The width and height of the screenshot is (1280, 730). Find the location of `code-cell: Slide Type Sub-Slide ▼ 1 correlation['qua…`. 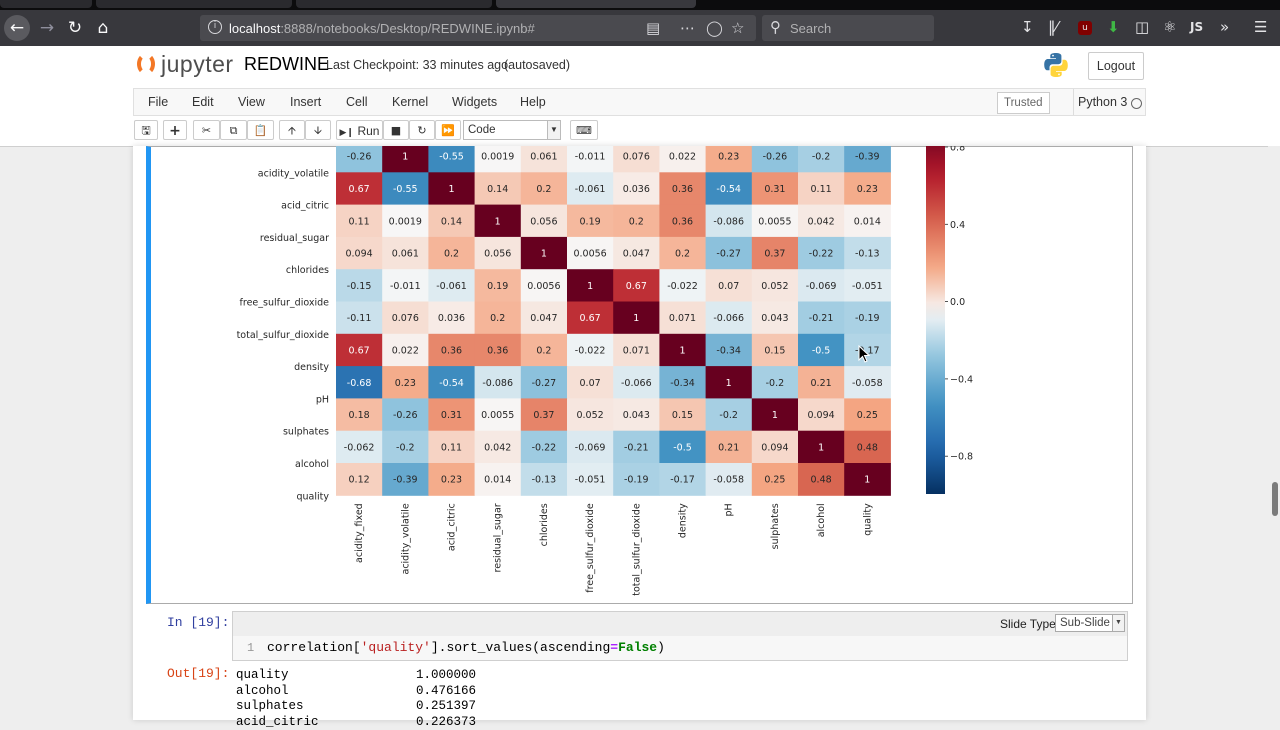

code-cell: Slide Type Sub-Slide ▼ 1 correlation['qua… is located at coordinates (680, 636).